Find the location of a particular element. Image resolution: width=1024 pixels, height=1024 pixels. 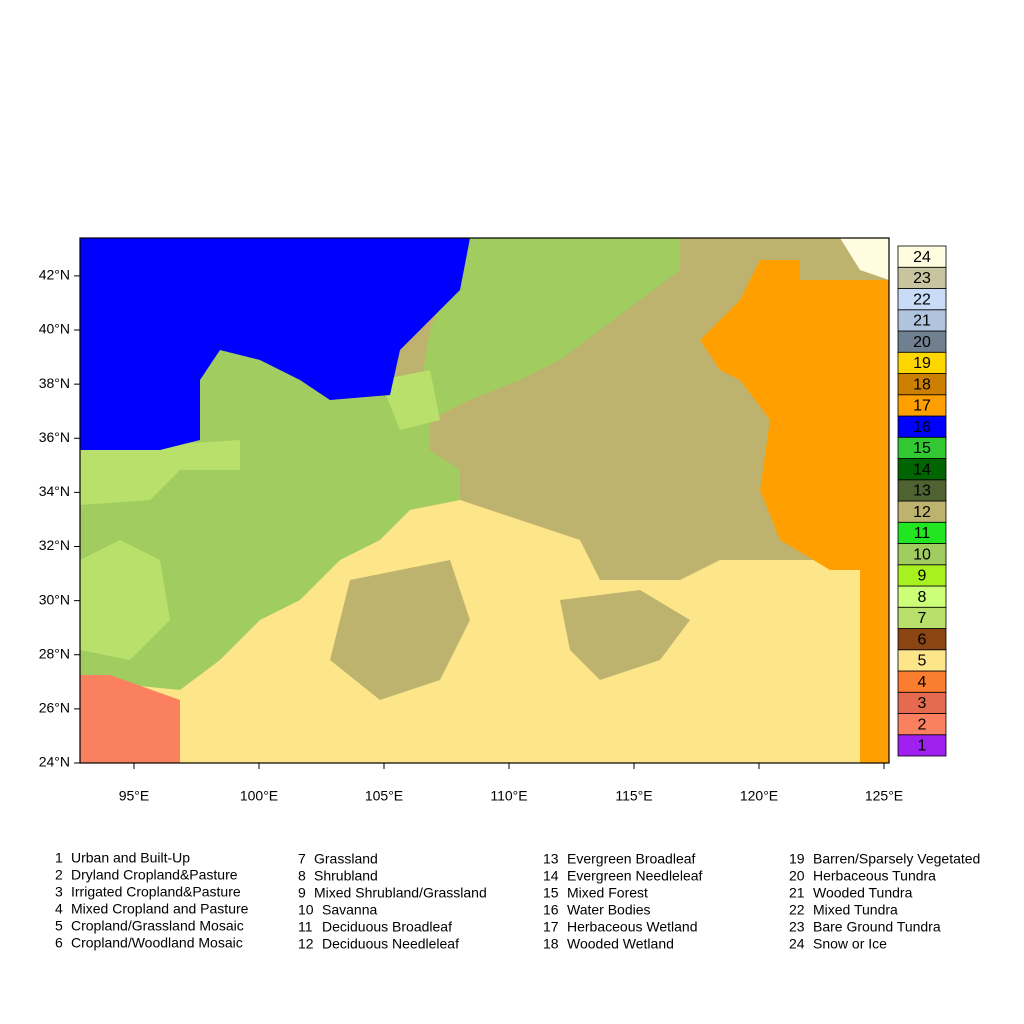

legend-name: Mixed Tundra is located at coordinates (855, 910).